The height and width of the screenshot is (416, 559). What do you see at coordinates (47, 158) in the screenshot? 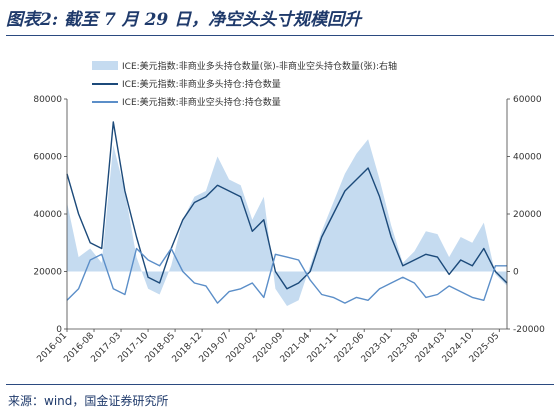
I see `left-tick-label: 60000` at bounding box center [47, 158].